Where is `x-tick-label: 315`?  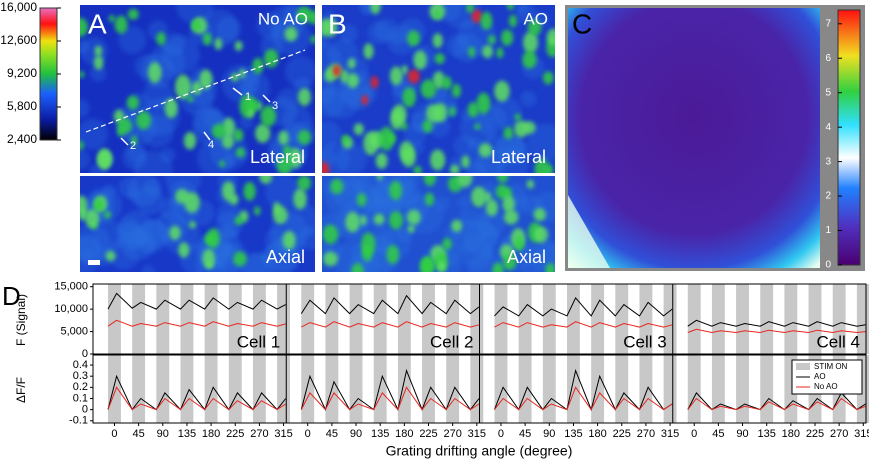 x-tick-label: 315 is located at coordinates (861, 434).